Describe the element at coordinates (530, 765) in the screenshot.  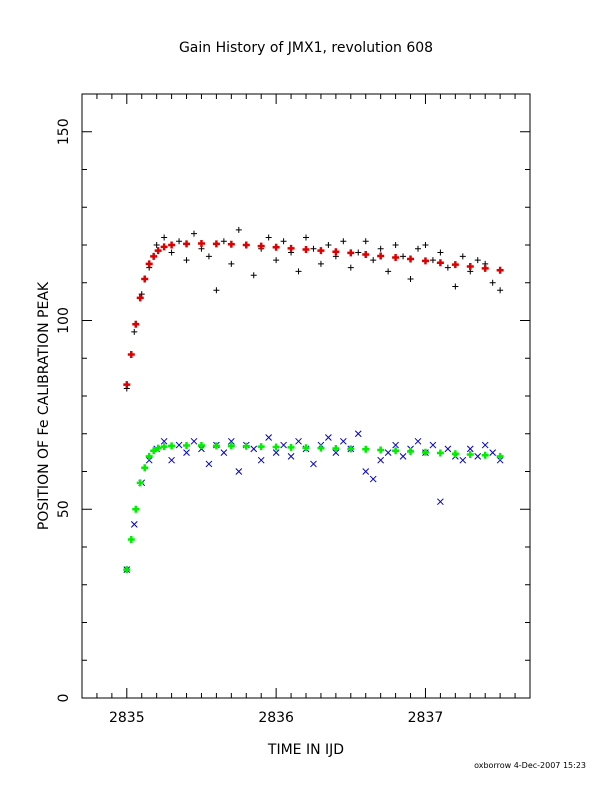
I see `footer-credit: oxborrow 4-Dec-2007 15:23` at that location.